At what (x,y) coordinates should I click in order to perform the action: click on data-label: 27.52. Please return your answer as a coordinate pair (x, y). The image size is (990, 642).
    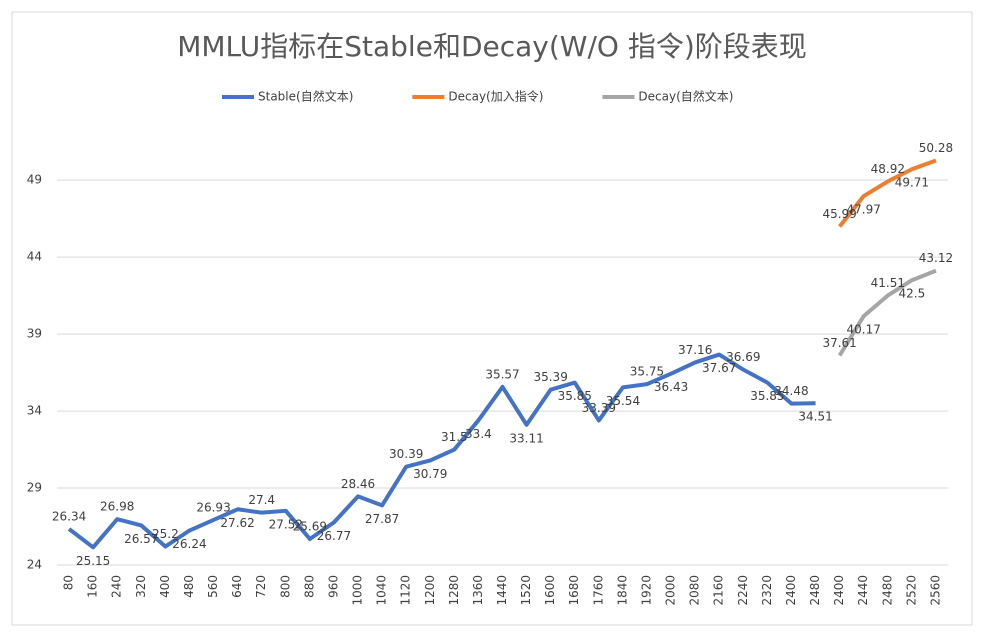
    Looking at the image, I should click on (286, 524).